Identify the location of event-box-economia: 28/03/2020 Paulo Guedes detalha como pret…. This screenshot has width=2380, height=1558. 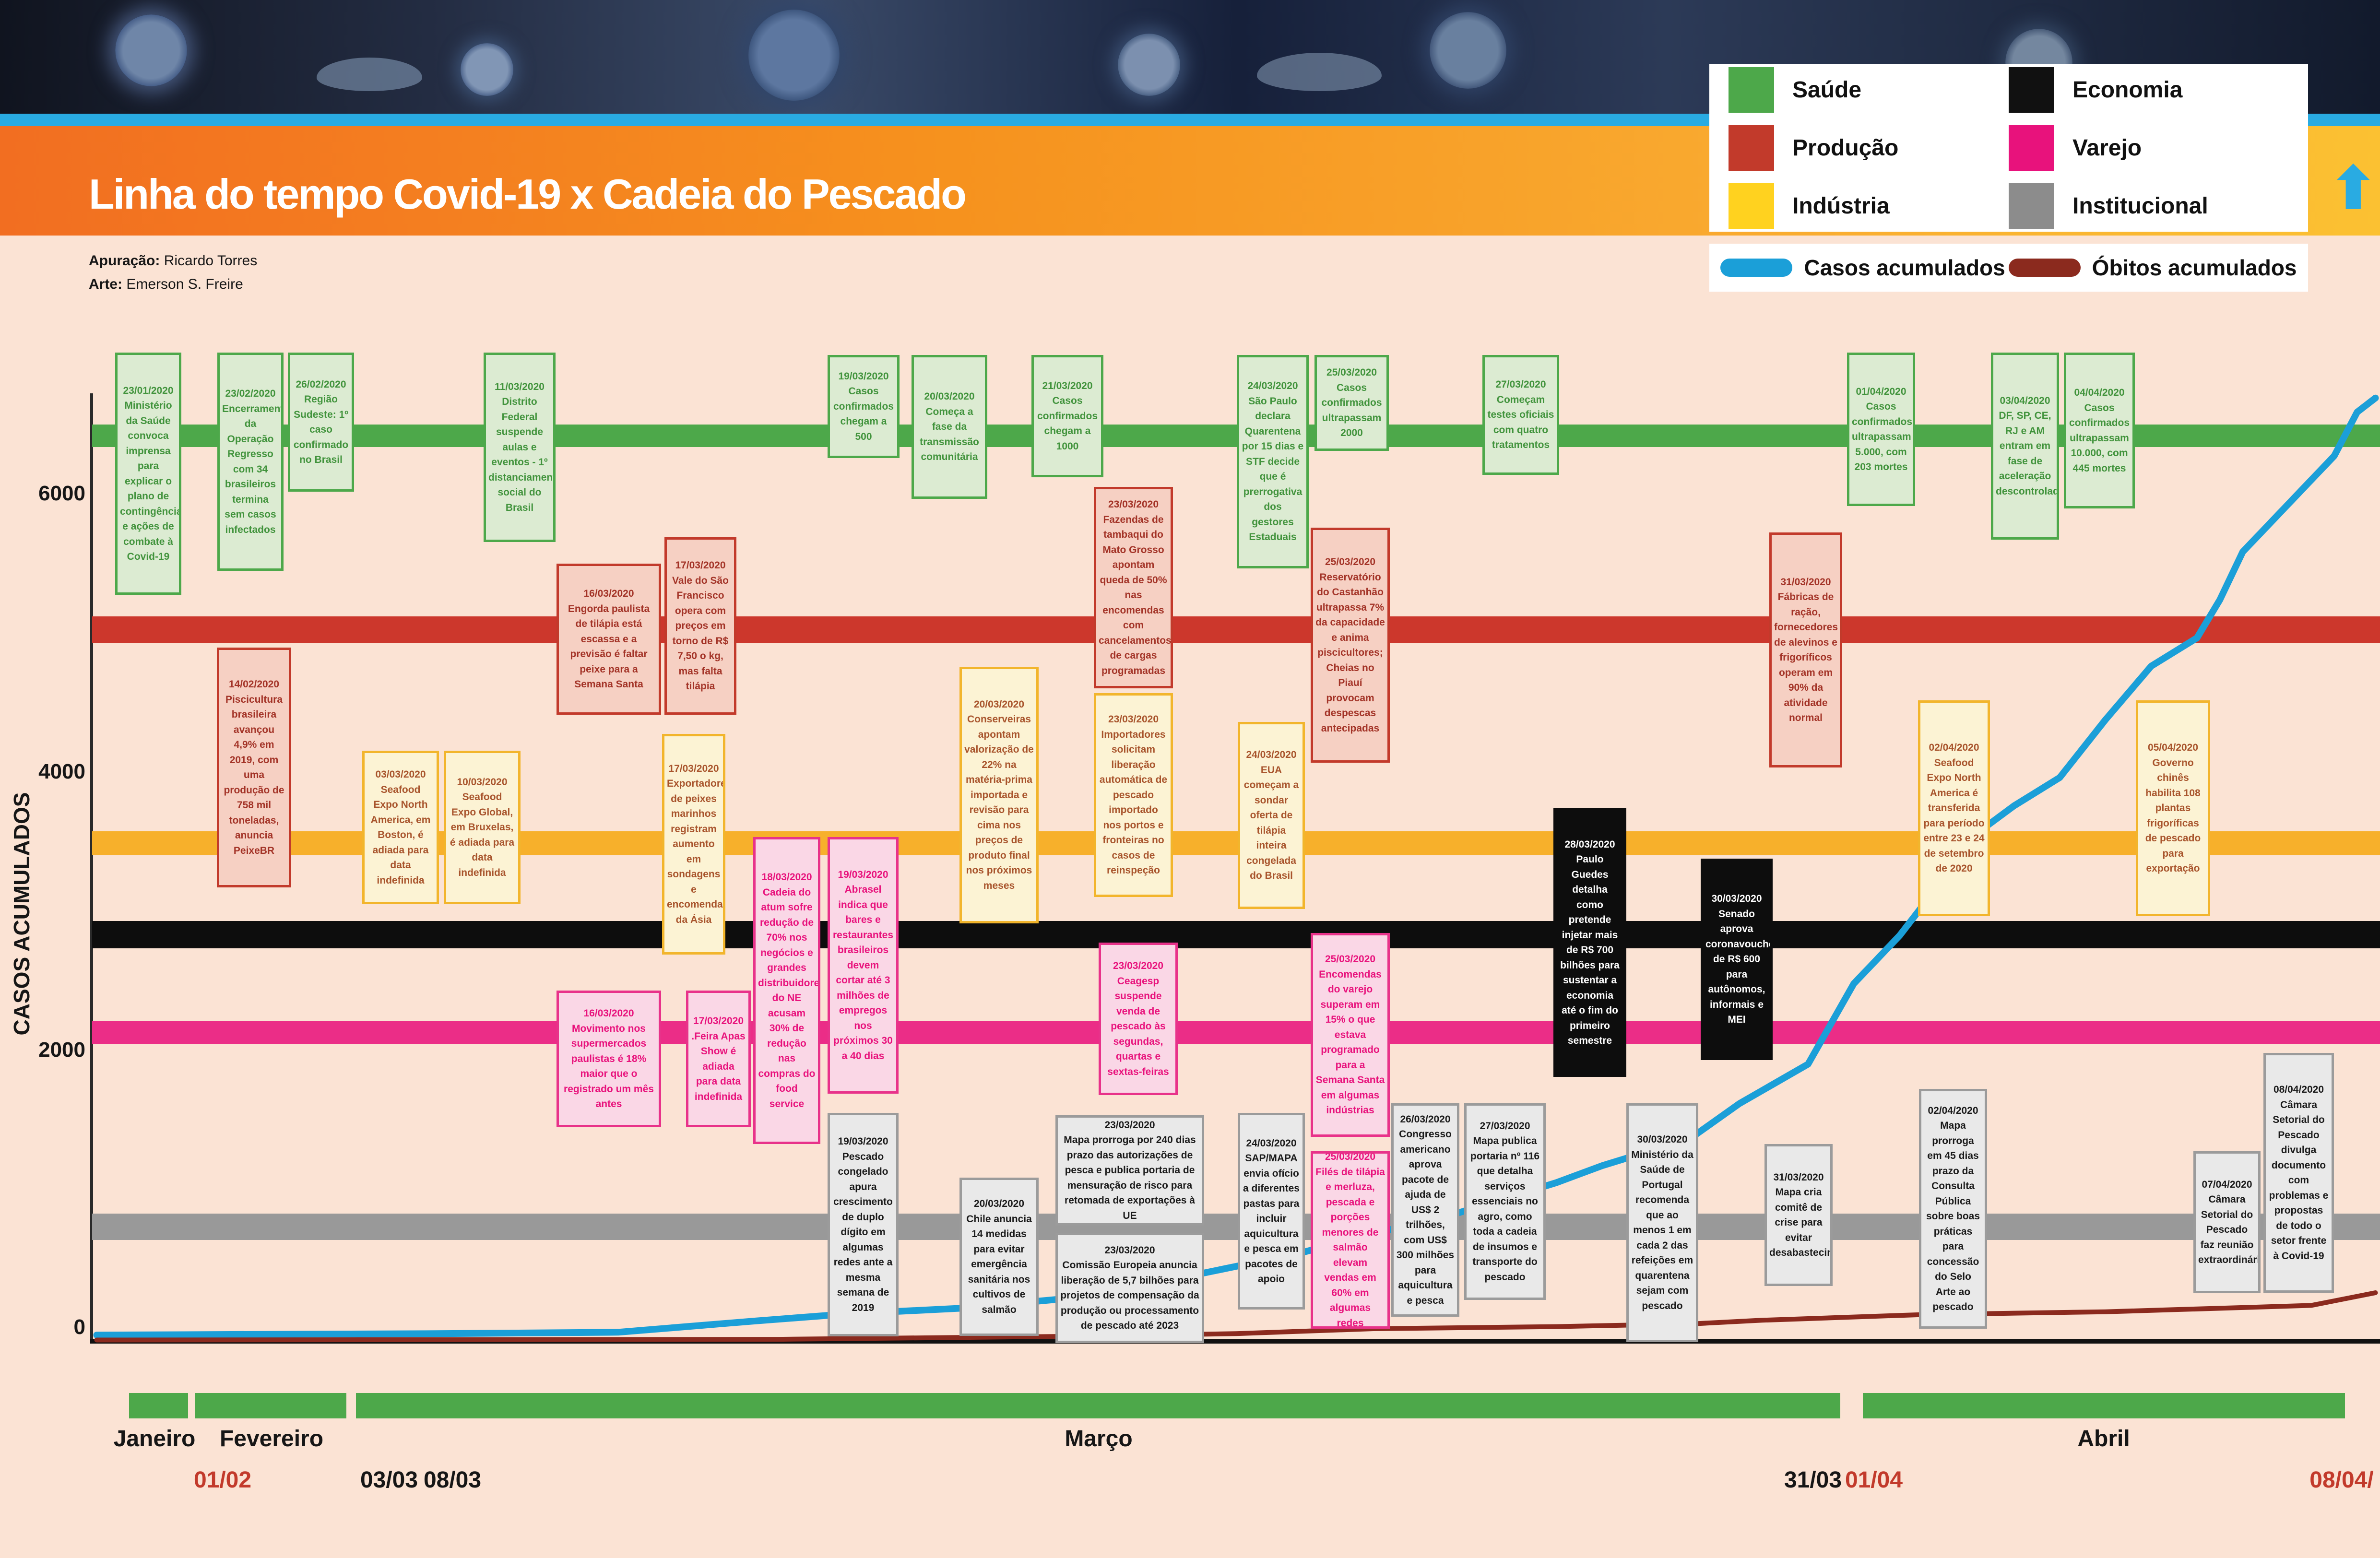
(1590, 942).